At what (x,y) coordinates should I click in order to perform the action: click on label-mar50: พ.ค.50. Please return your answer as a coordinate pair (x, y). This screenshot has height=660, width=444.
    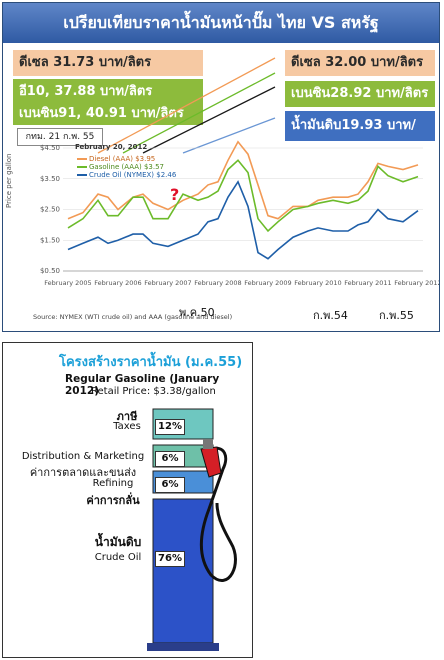
    Looking at the image, I should click on (197, 312).